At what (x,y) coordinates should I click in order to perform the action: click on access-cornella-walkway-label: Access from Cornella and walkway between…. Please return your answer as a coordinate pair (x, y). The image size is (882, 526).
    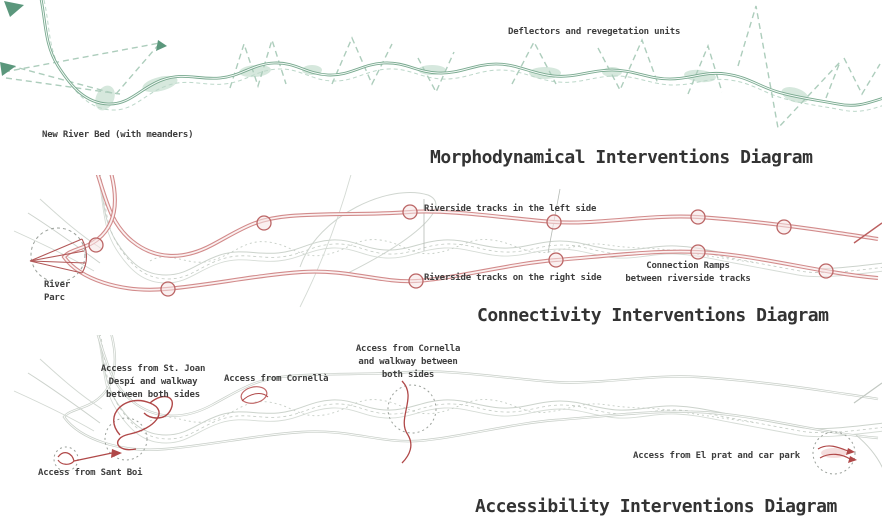
    Looking at the image, I should click on (408, 362).